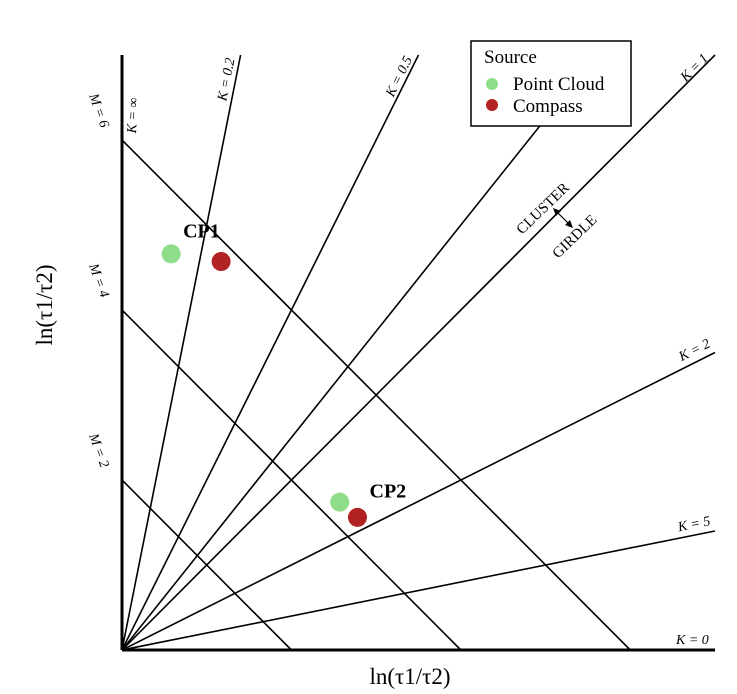  What do you see at coordinates (694, 351) in the screenshot?
I see `k-line-label-2: K = 2` at bounding box center [694, 351].